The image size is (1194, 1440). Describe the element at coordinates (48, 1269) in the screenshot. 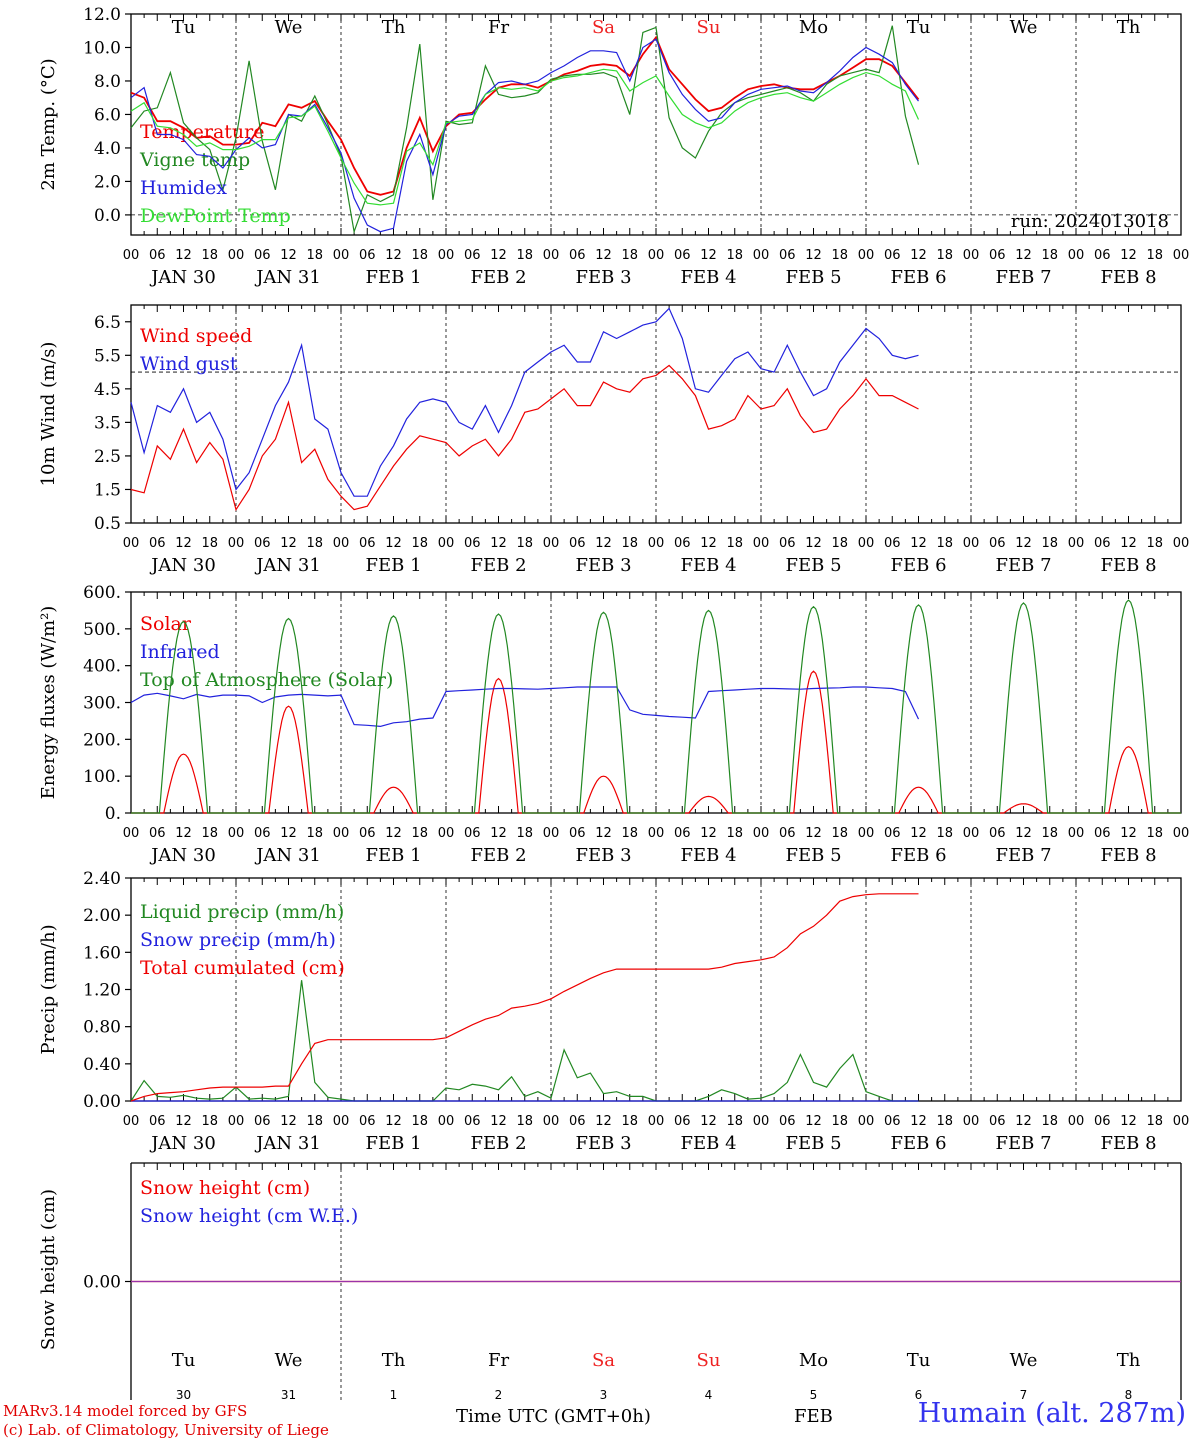

I see `y-axis-label: Snow height (cm)` at that location.